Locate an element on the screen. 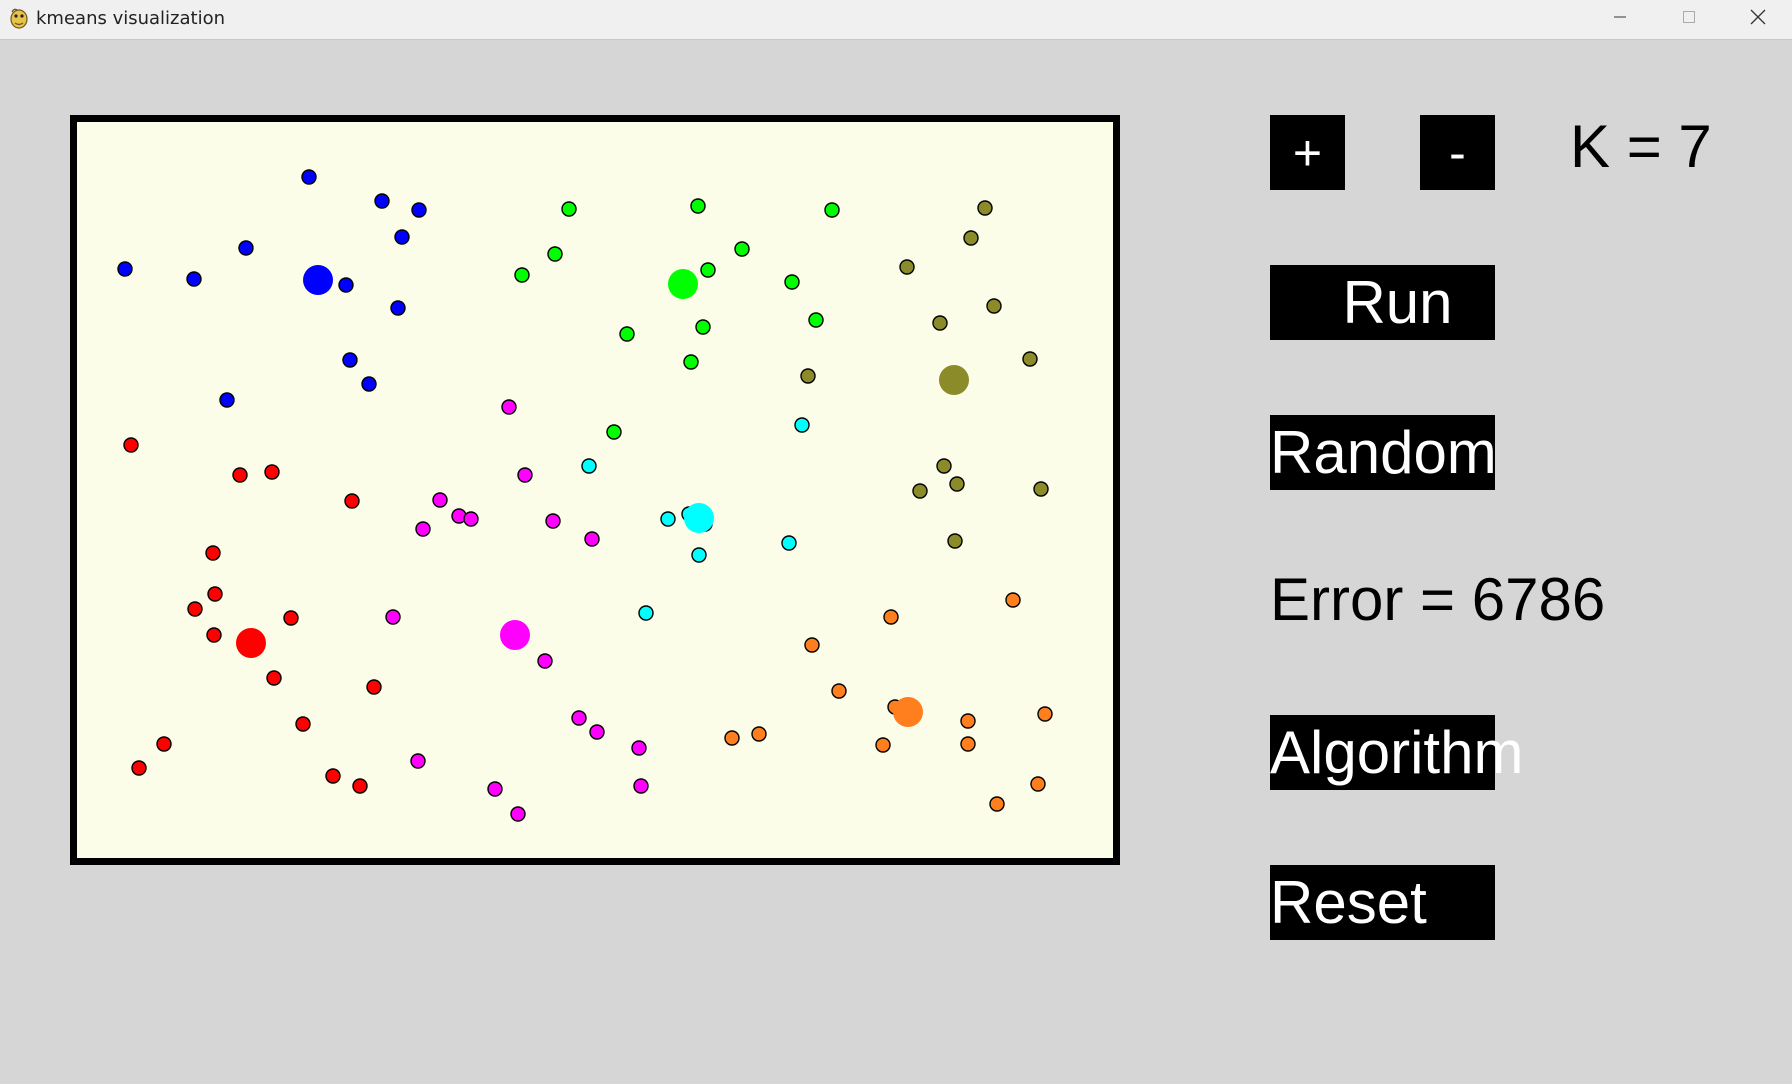 This screenshot has width=1792, height=1084. minimize-button is located at coordinates (1620, 17).